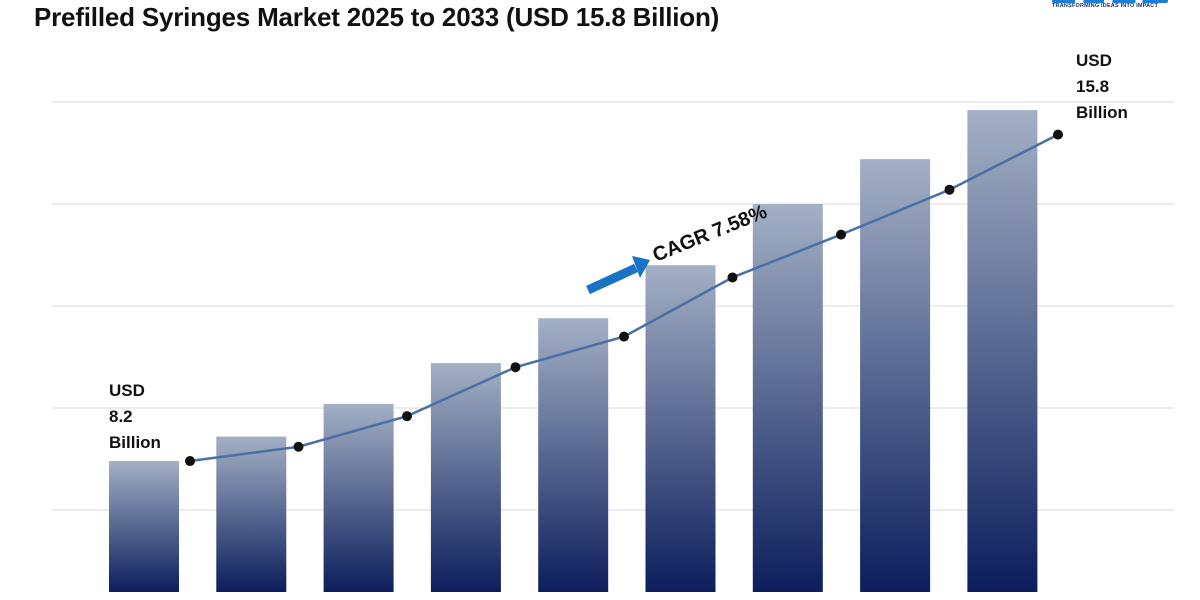  I want to click on cagr-label: CAGR 7.58%, so click(710, 234).